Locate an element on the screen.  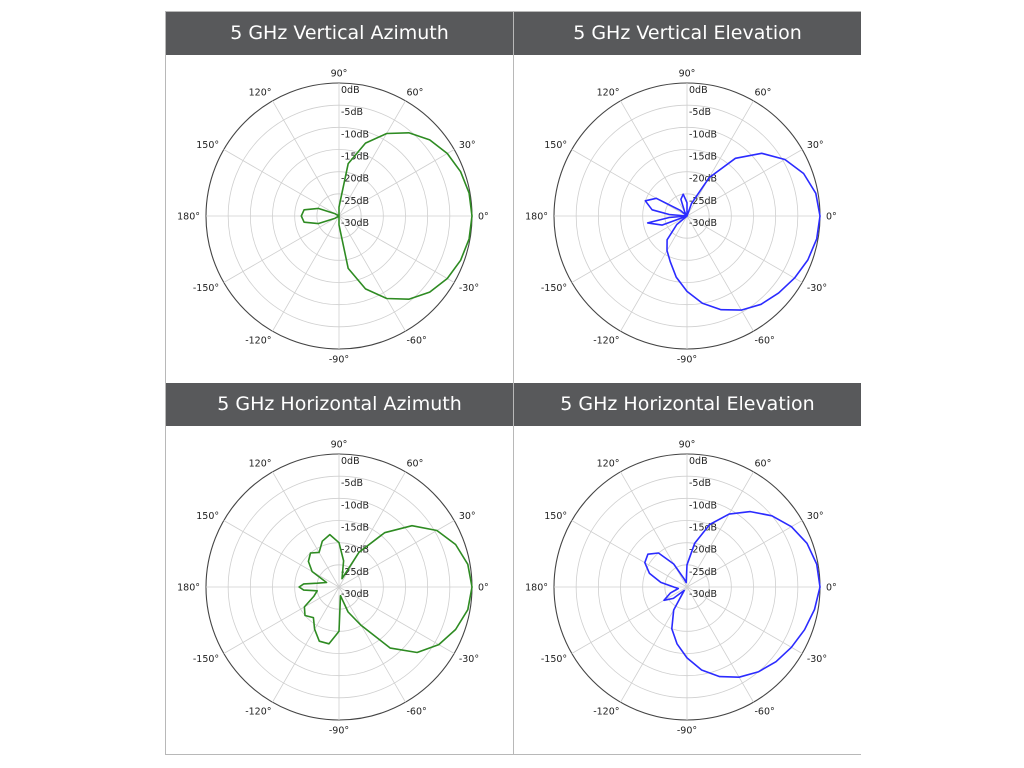
panel-title: 5 GHz Vertical Azimuth is located at coordinates (339, 33).